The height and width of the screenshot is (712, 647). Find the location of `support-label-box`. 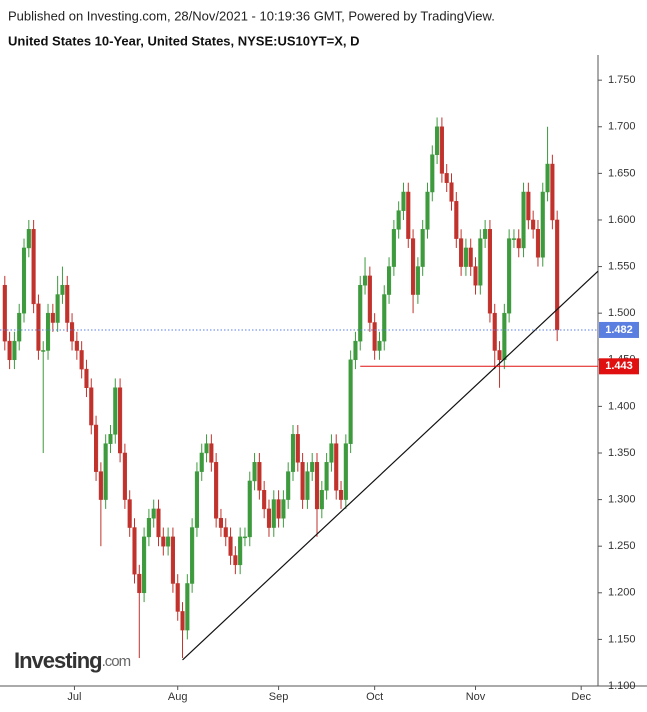

support-label-box is located at coordinates (619, 366).